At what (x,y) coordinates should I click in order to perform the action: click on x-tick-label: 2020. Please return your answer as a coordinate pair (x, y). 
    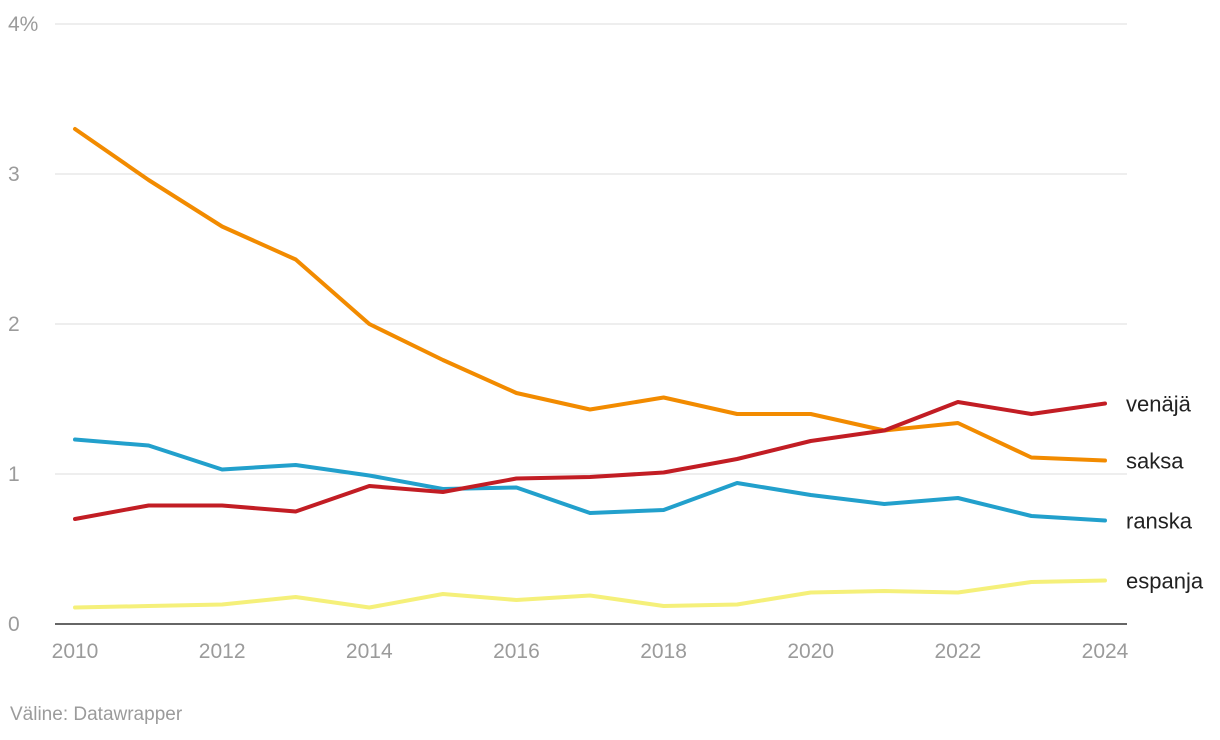
    Looking at the image, I should click on (810, 651).